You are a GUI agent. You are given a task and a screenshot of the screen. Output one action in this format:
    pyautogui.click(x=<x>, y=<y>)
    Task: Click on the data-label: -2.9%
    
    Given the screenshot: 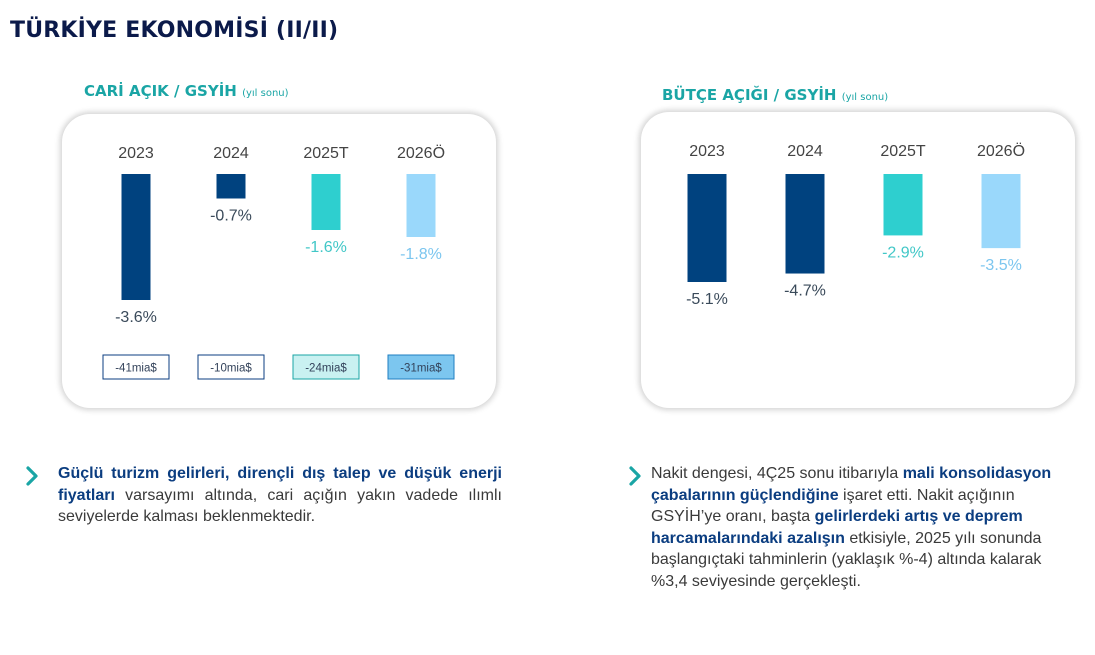 What is the action you would take?
    pyautogui.click(x=903, y=252)
    